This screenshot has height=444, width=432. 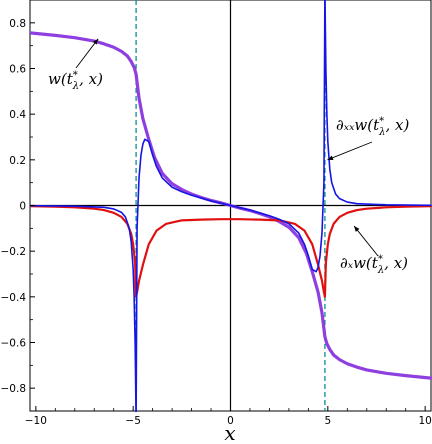 I want to click on y-tick-label: 0.4, so click(x=17, y=115).